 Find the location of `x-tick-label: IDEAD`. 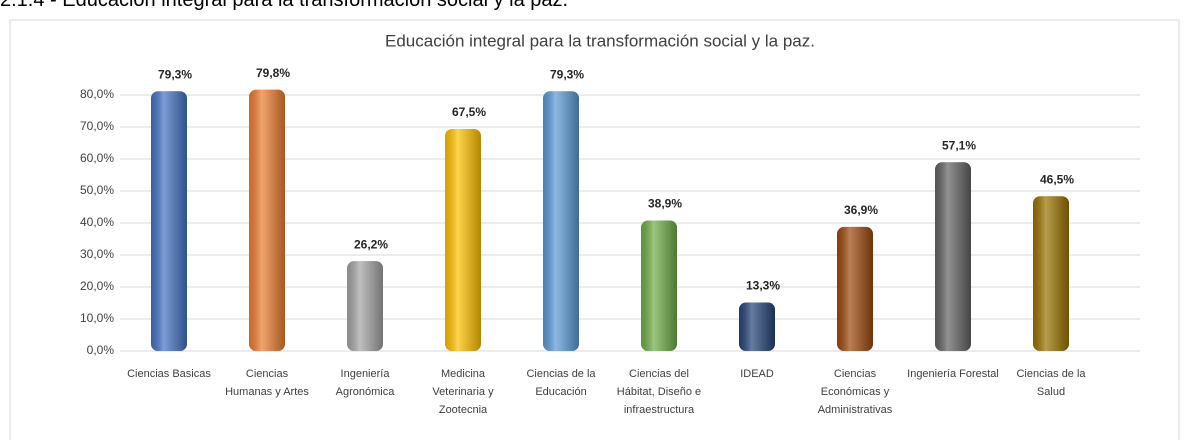

x-tick-label: IDEAD is located at coordinates (757, 374).